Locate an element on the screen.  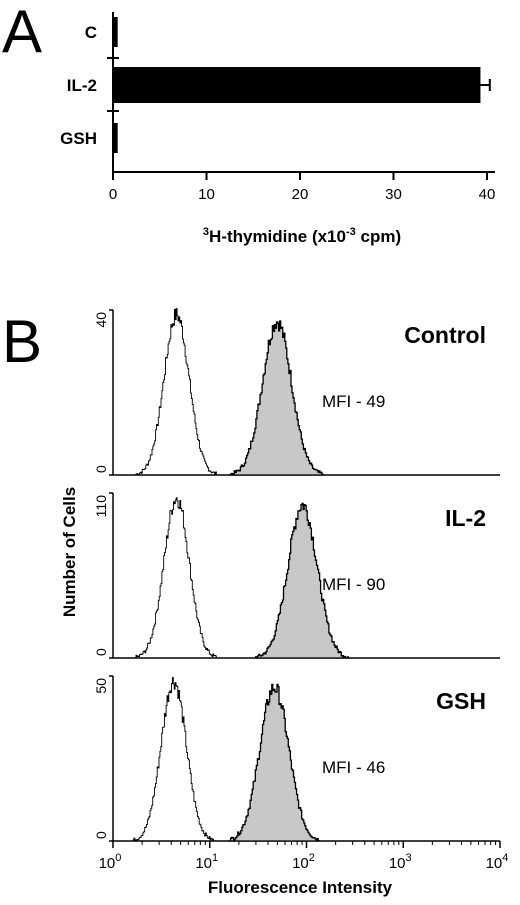
hist-x-tick-exp: 1 is located at coordinates (215, 858).